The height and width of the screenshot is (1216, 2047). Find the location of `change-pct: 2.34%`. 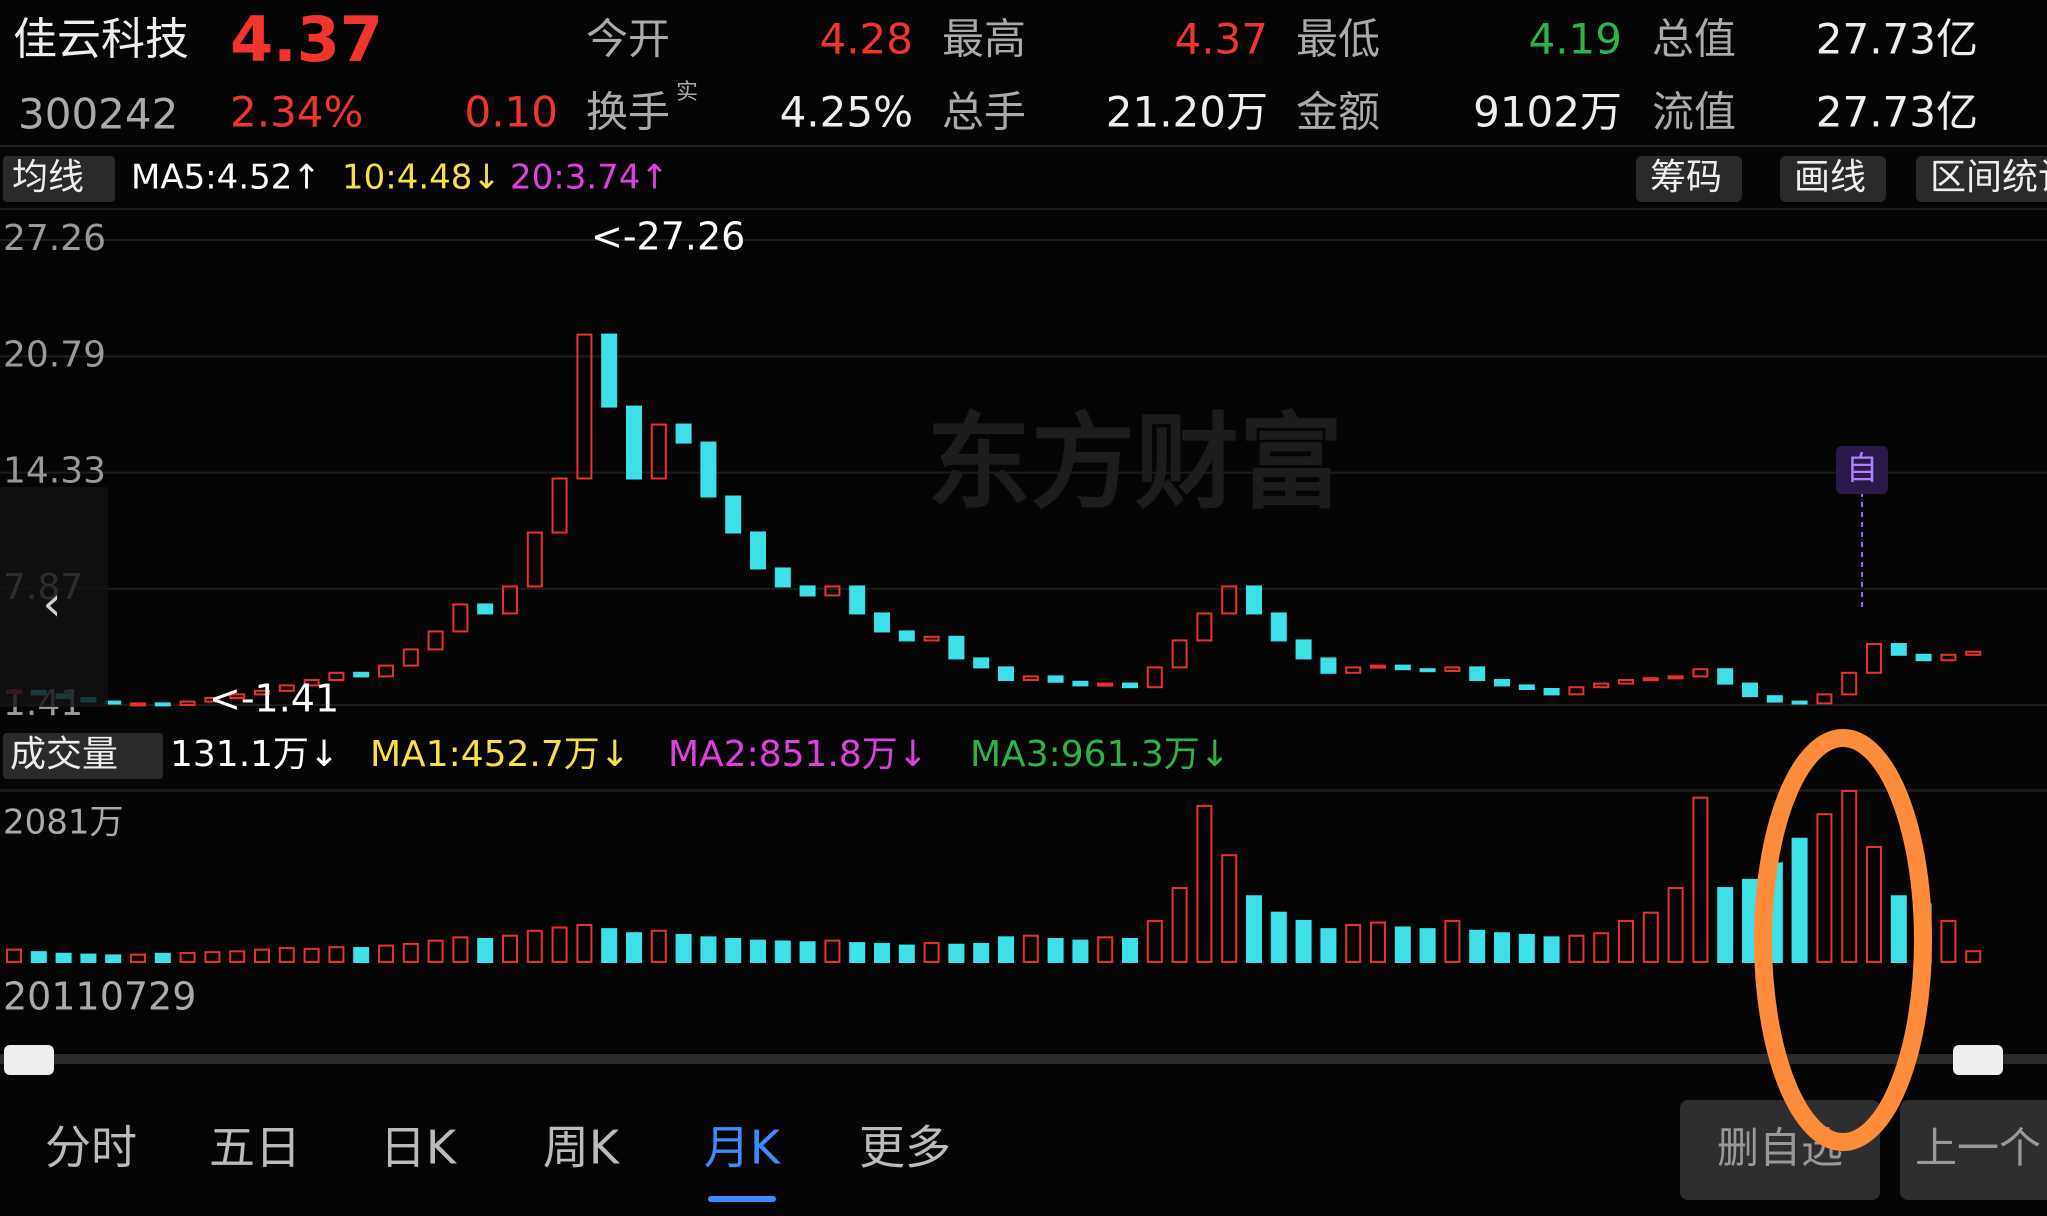

change-pct: 2.34% is located at coordinates (296, 112).